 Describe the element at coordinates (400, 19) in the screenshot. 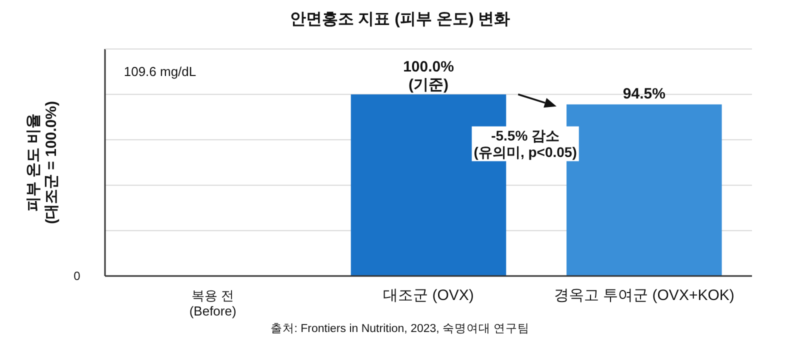

I see `chart-title: 안면홍조 지표 (피부 온도) 변화` at that location.